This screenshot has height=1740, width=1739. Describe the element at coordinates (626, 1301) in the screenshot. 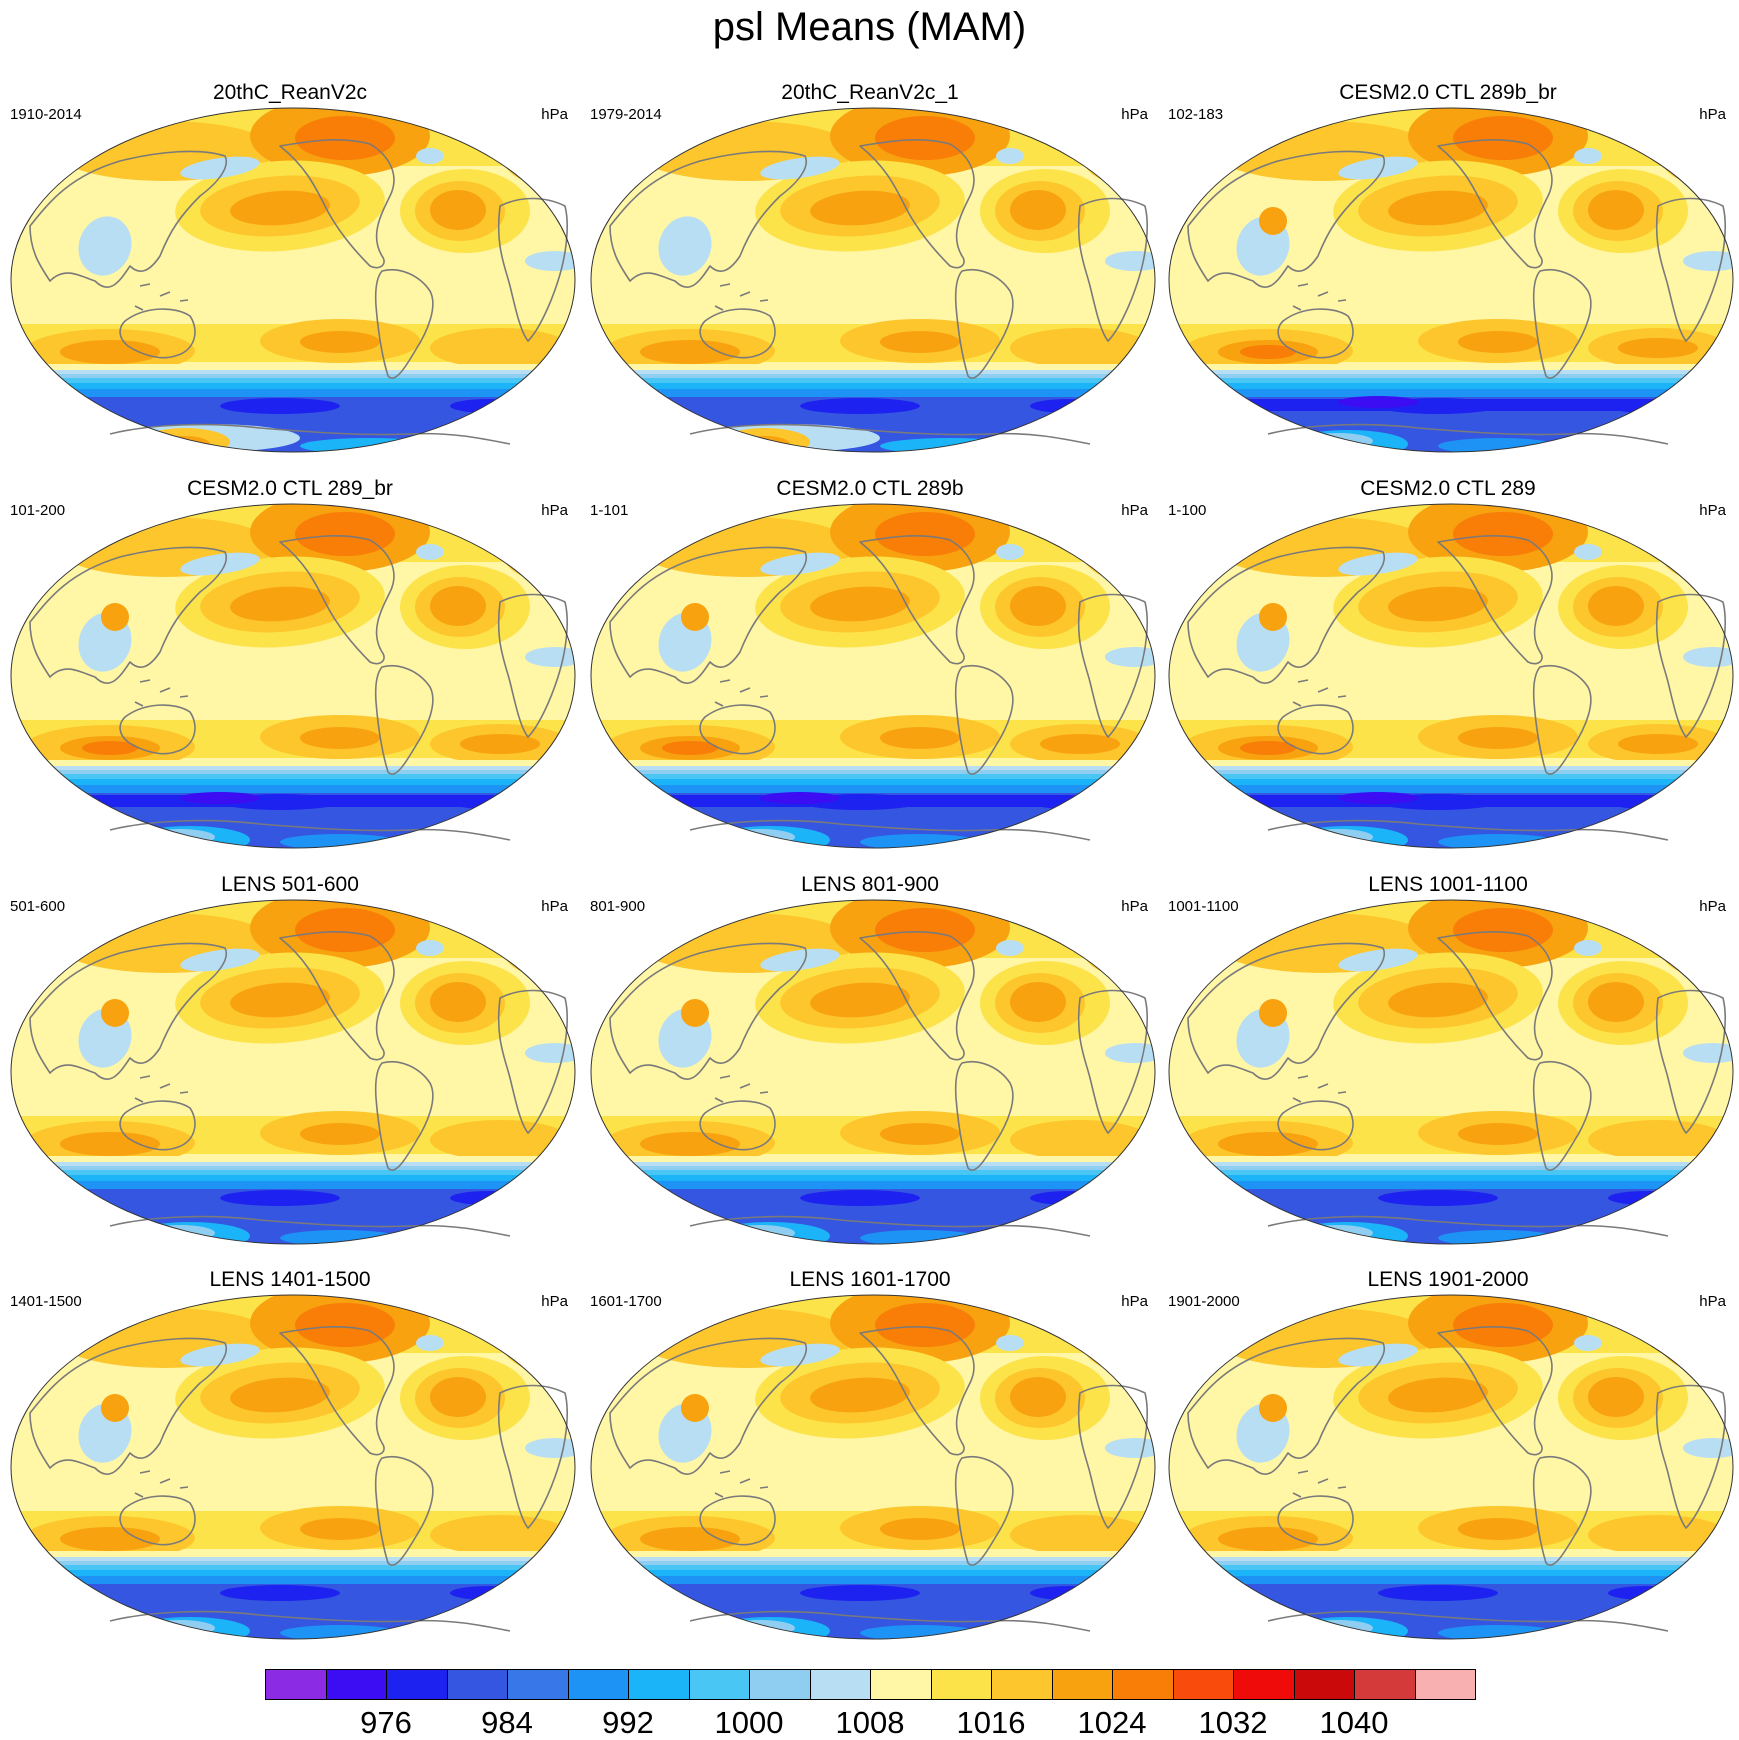

I see `panel-period-label: 1601-1700` at that location.